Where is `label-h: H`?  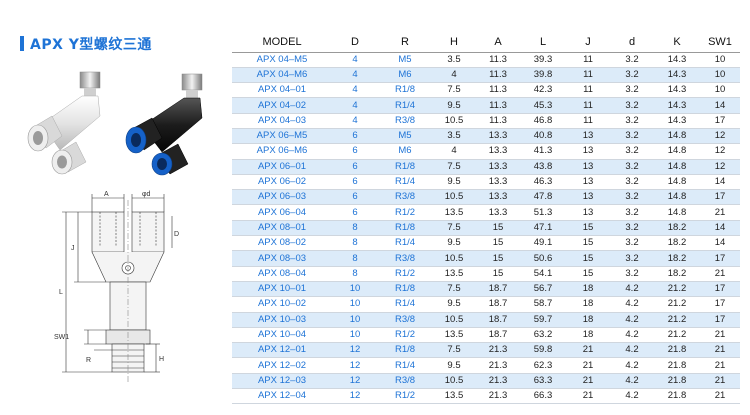
label-h: H is located at coordinates (161, 359).